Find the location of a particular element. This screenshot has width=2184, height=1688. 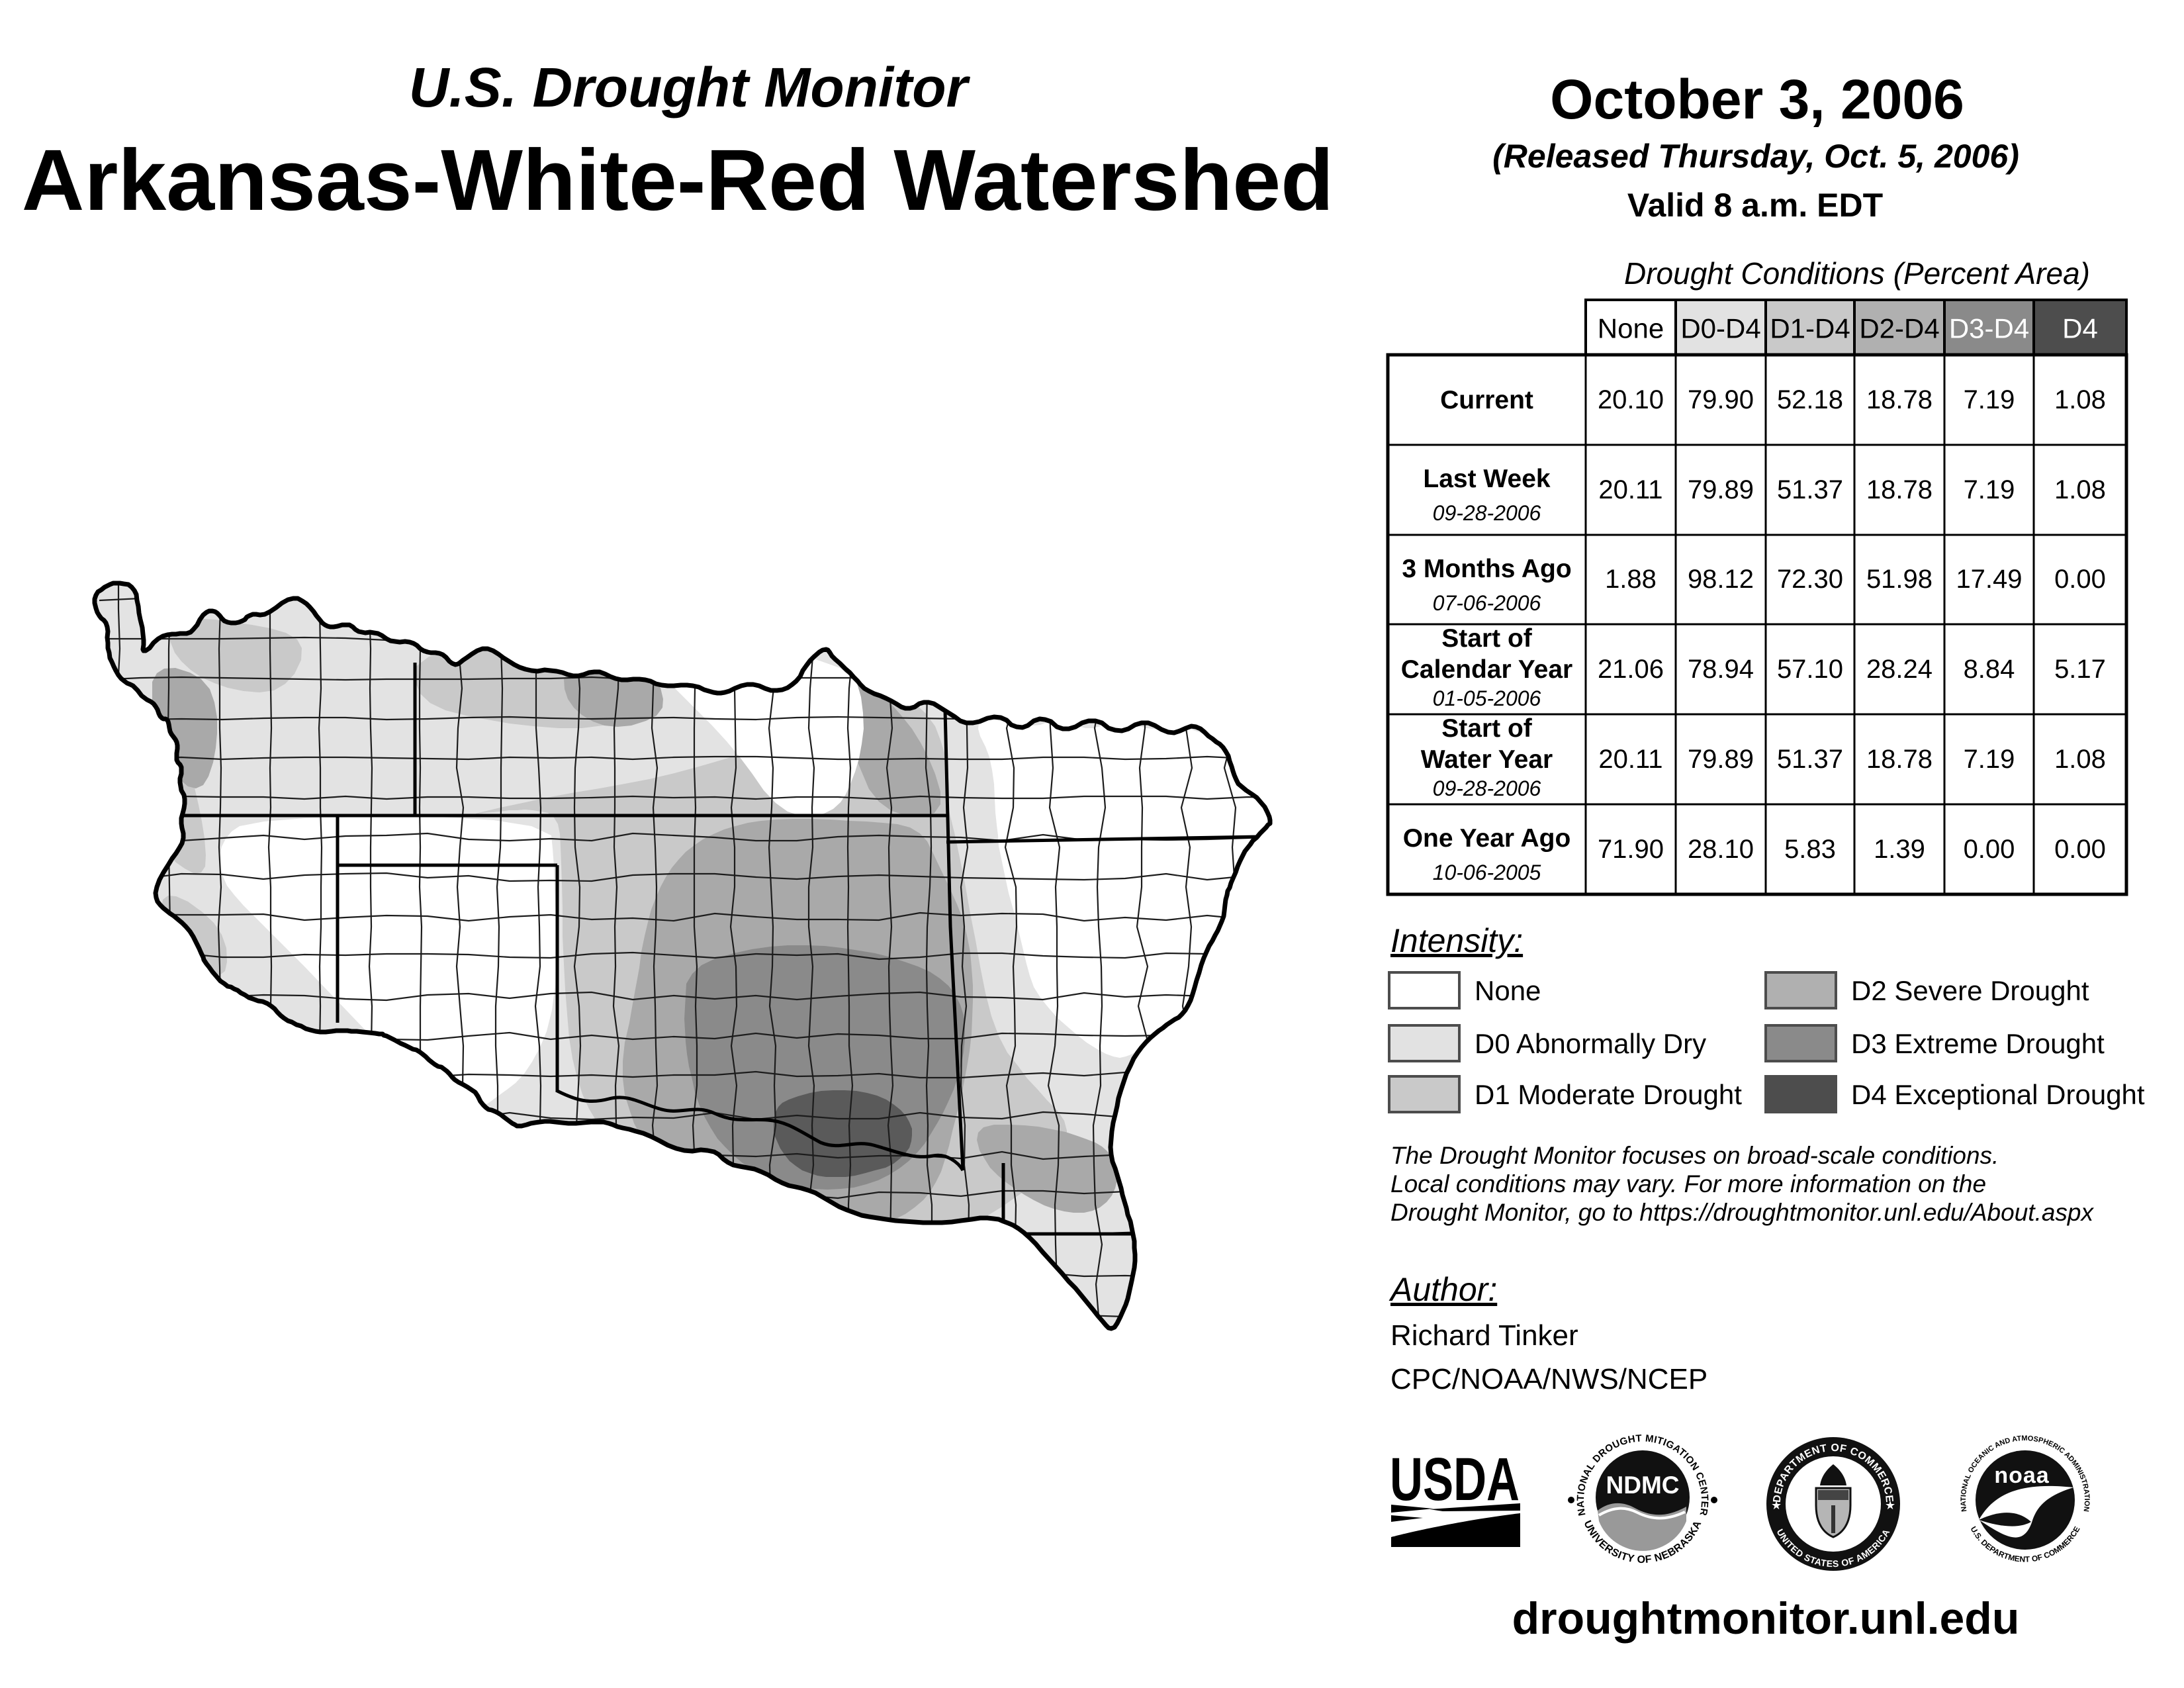

svg-text: Last Week is located at coordinates (1487, 479).